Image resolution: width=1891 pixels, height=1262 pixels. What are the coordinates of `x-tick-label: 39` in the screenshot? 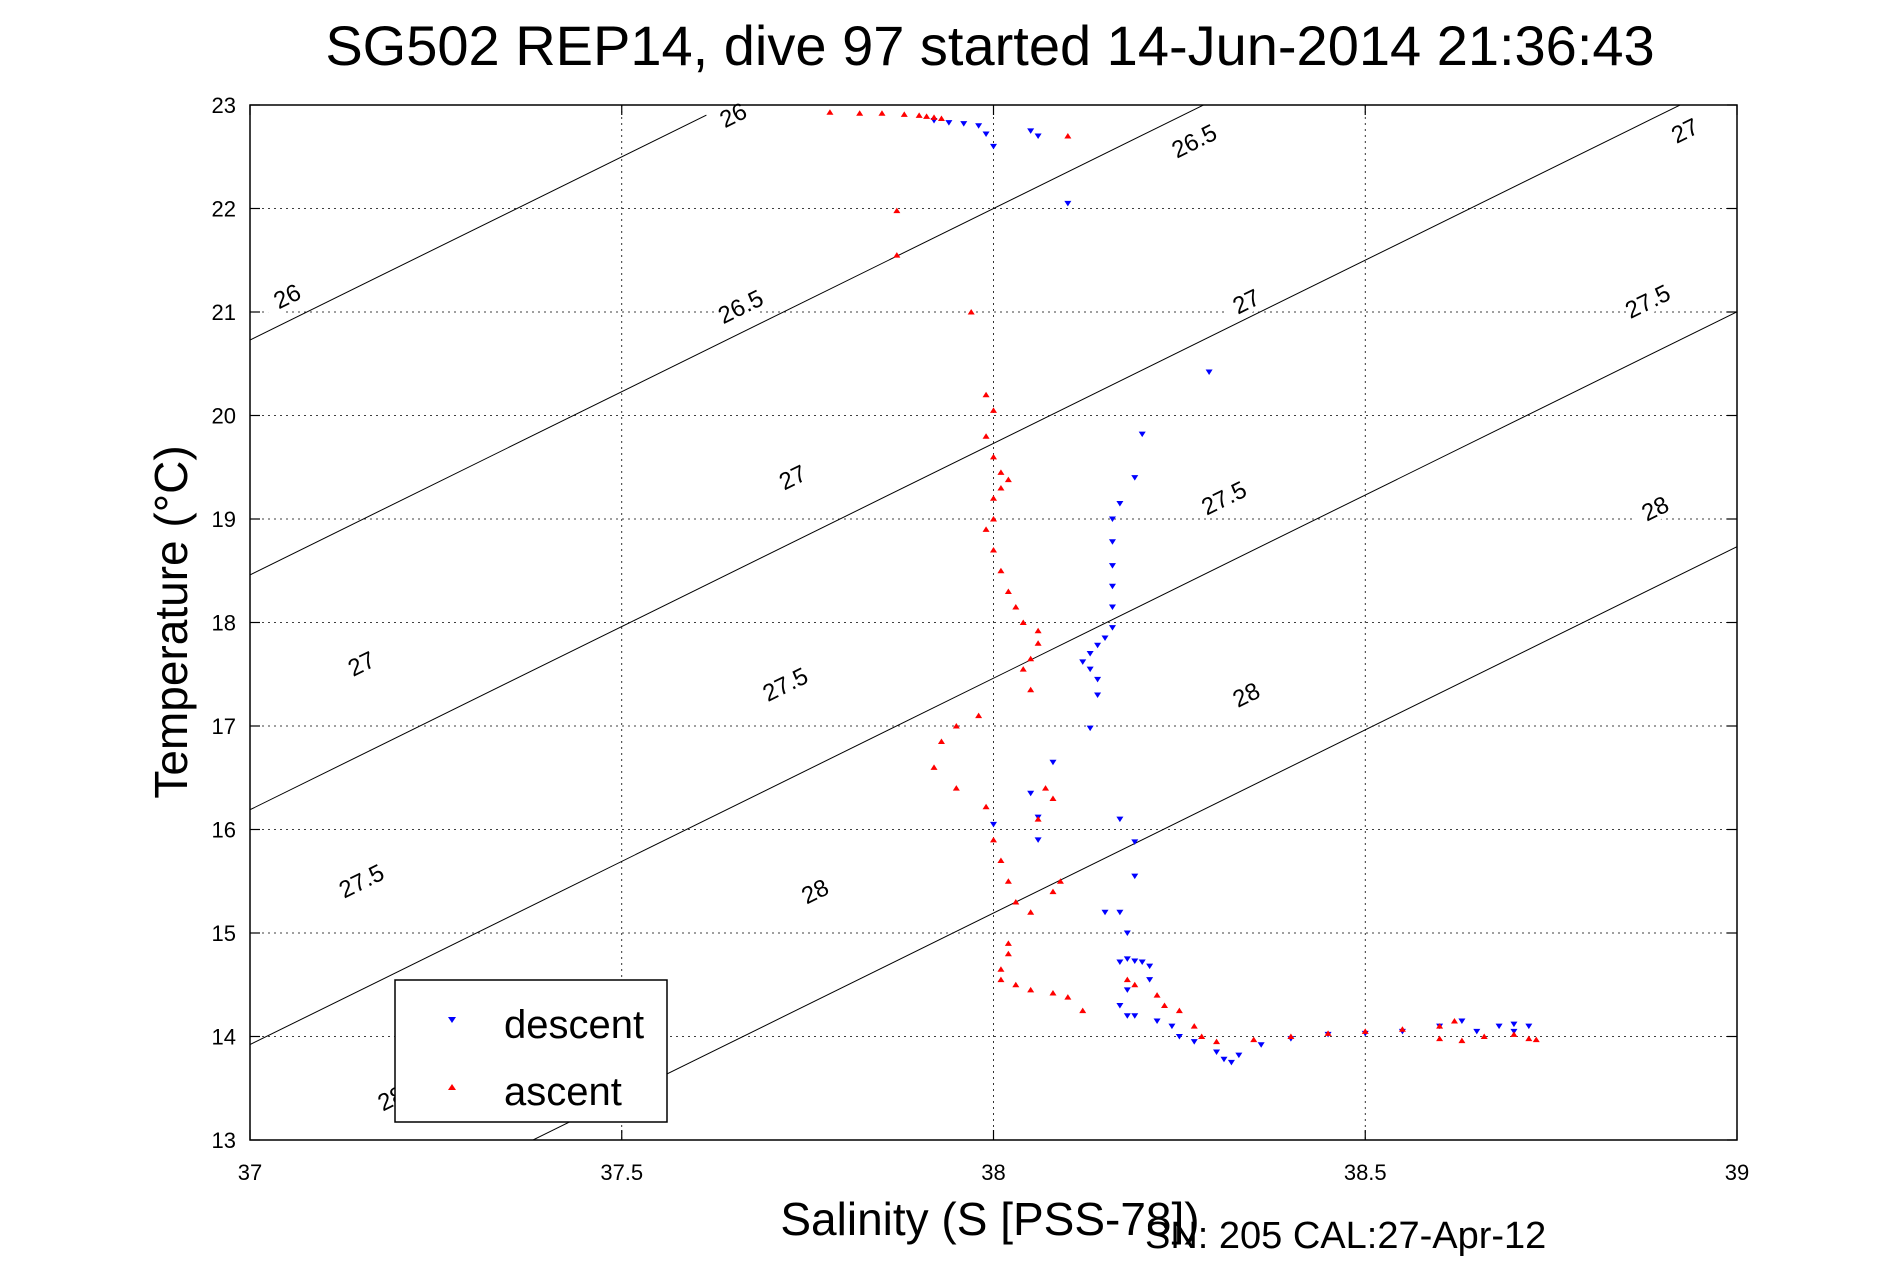 It's located at (1737, 1172).